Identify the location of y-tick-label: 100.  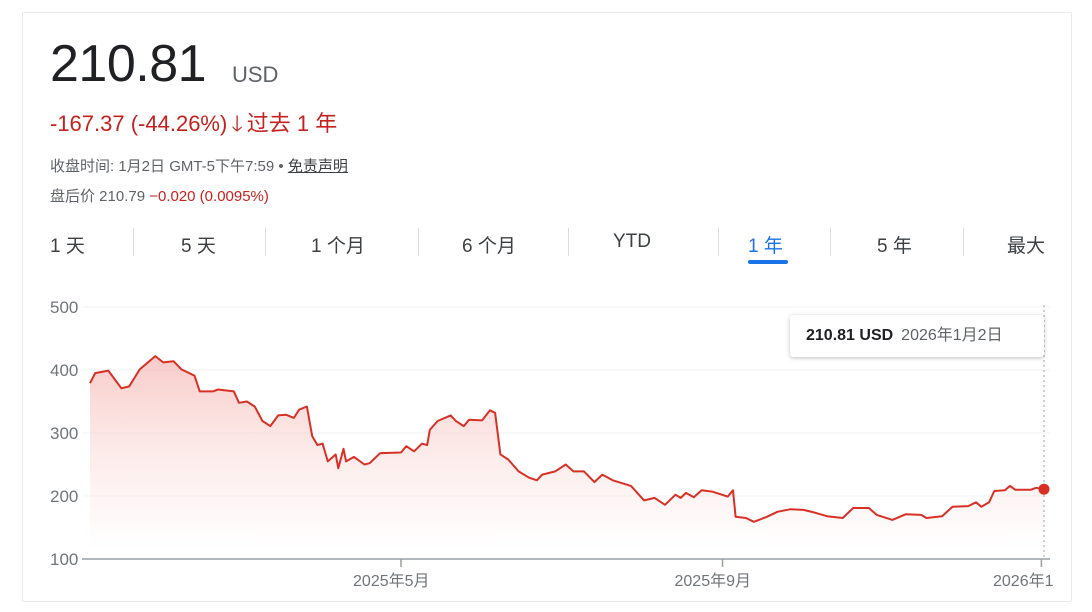
(64, 559).